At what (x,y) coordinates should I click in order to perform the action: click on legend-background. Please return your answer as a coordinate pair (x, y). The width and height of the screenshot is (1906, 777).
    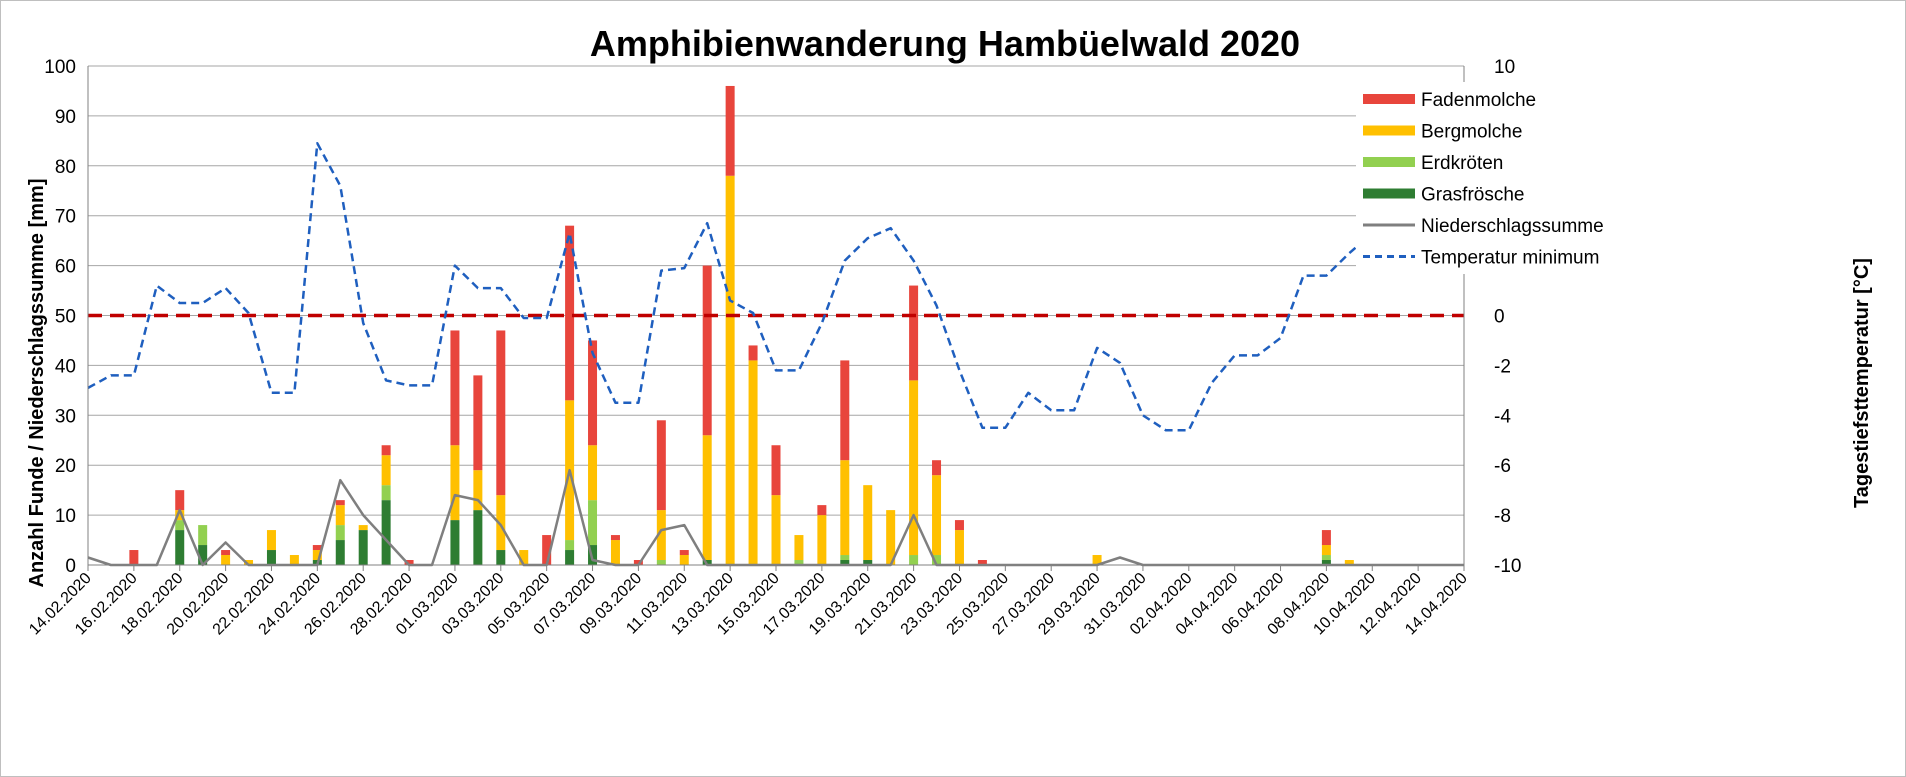
    Looking at the image, I should click on (1491, 178).